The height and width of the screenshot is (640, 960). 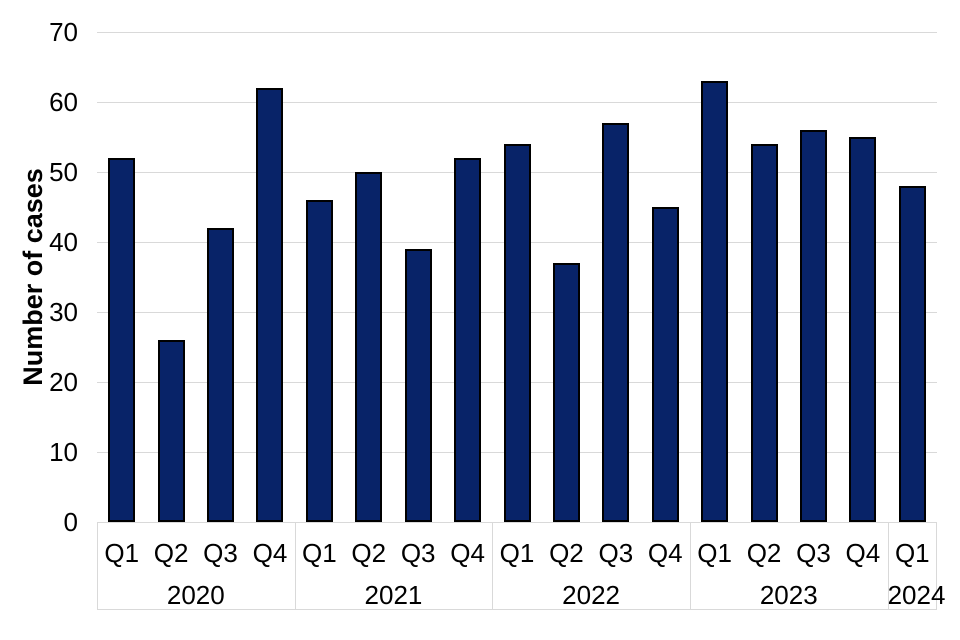 I want to click on bar-q2-2021, so click(x=369, y=347).